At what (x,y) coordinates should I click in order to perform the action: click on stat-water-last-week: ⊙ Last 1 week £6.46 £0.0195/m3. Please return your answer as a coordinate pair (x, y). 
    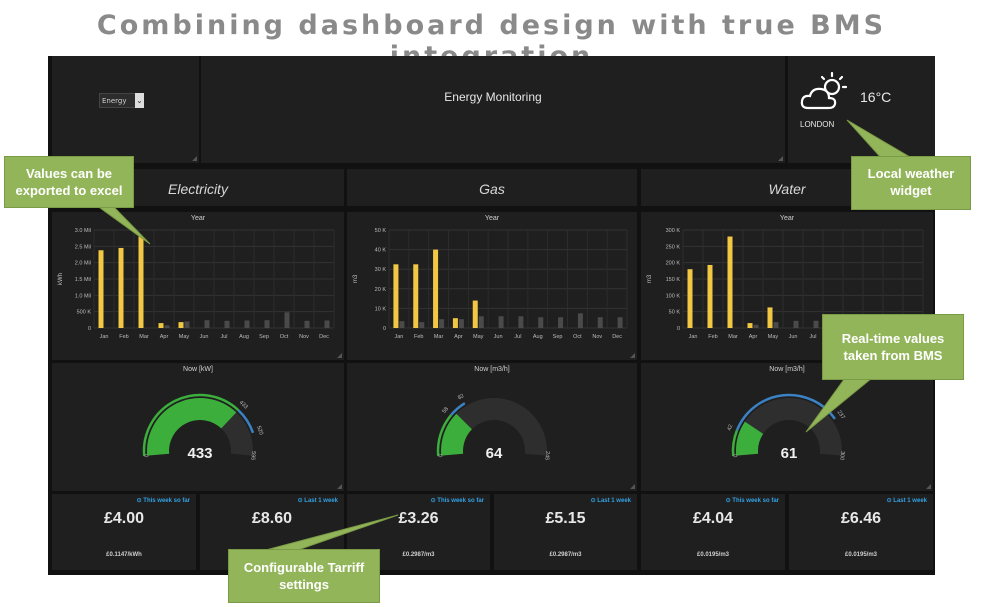
    Looking at the image, I should click on (861, 532).